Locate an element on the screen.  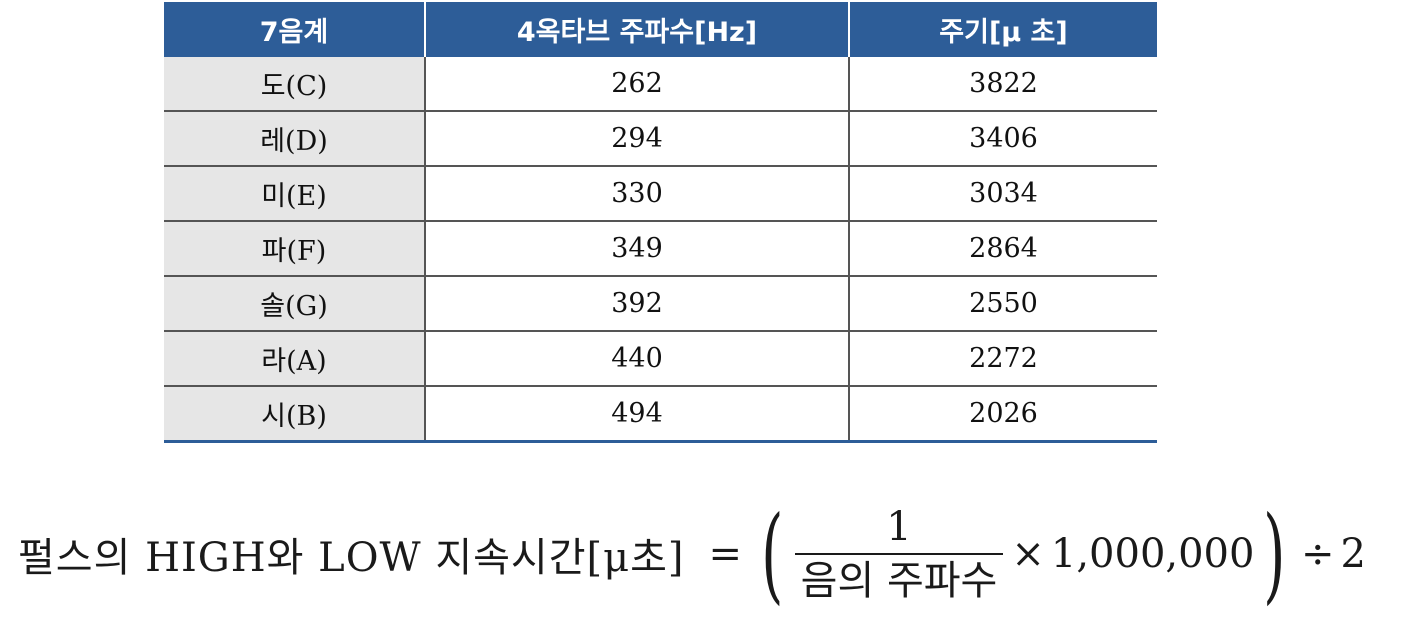
header-scale: 7음계 is located at coordinates (294, 29).